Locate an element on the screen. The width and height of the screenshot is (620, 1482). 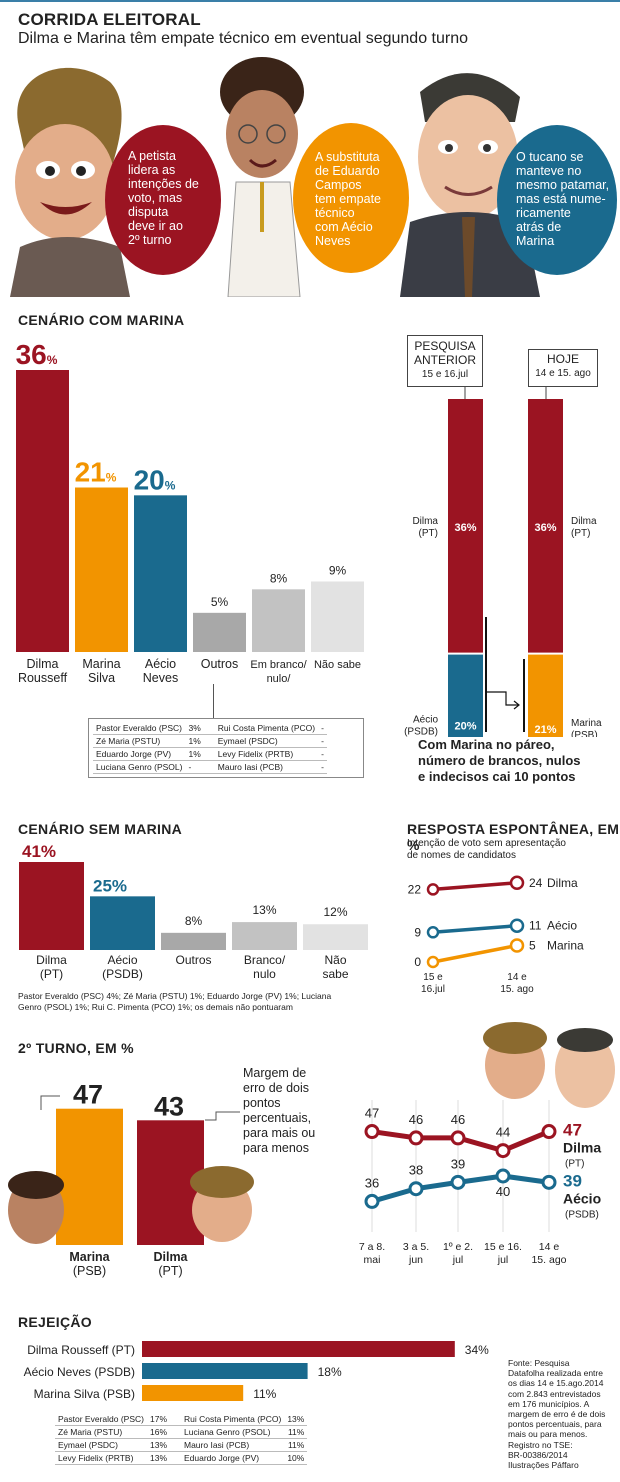
point-label: 5 is located at coordinates (532, 946).